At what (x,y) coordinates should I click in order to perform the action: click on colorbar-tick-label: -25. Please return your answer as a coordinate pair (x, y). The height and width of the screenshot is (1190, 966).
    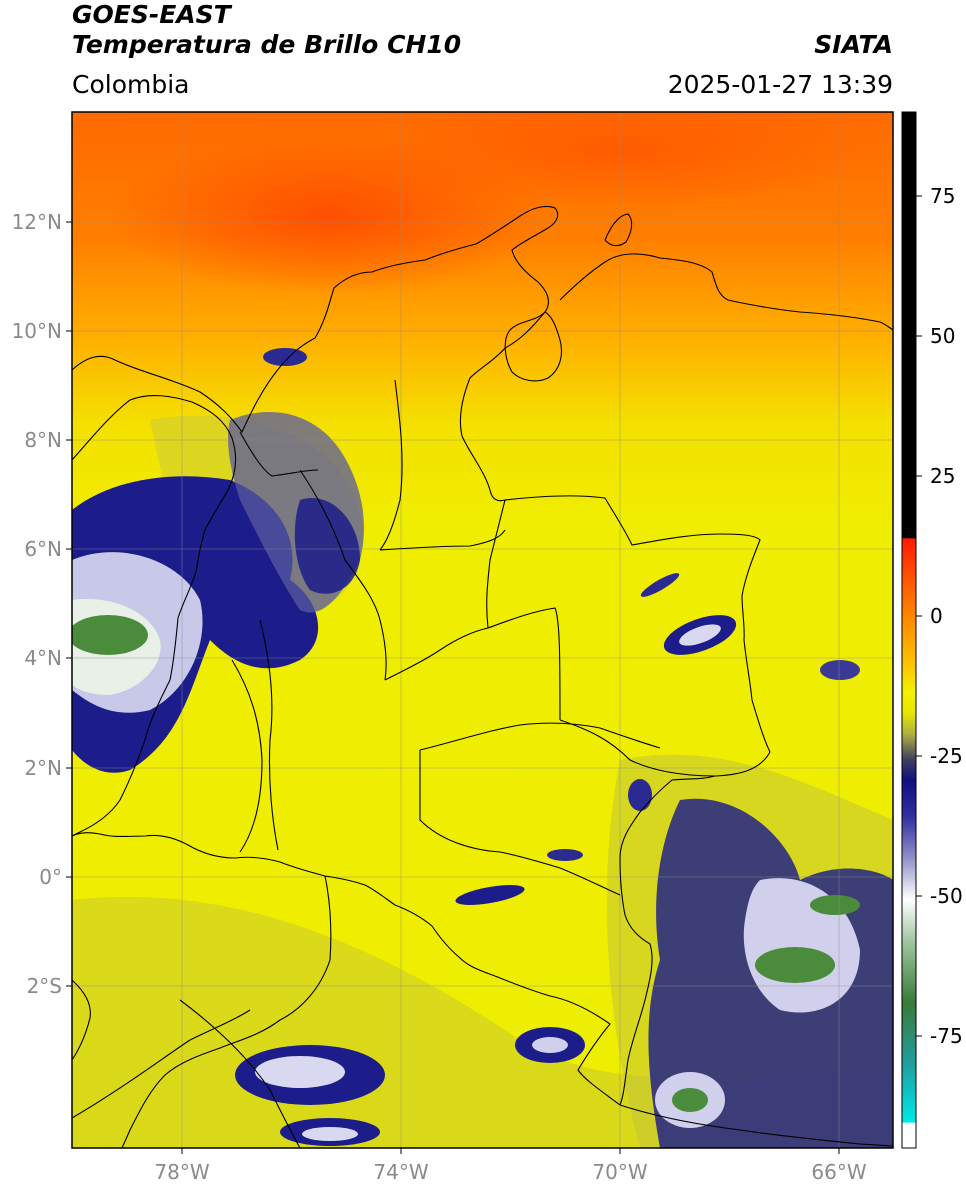
    Looking at the image, I should click on (946, 756).